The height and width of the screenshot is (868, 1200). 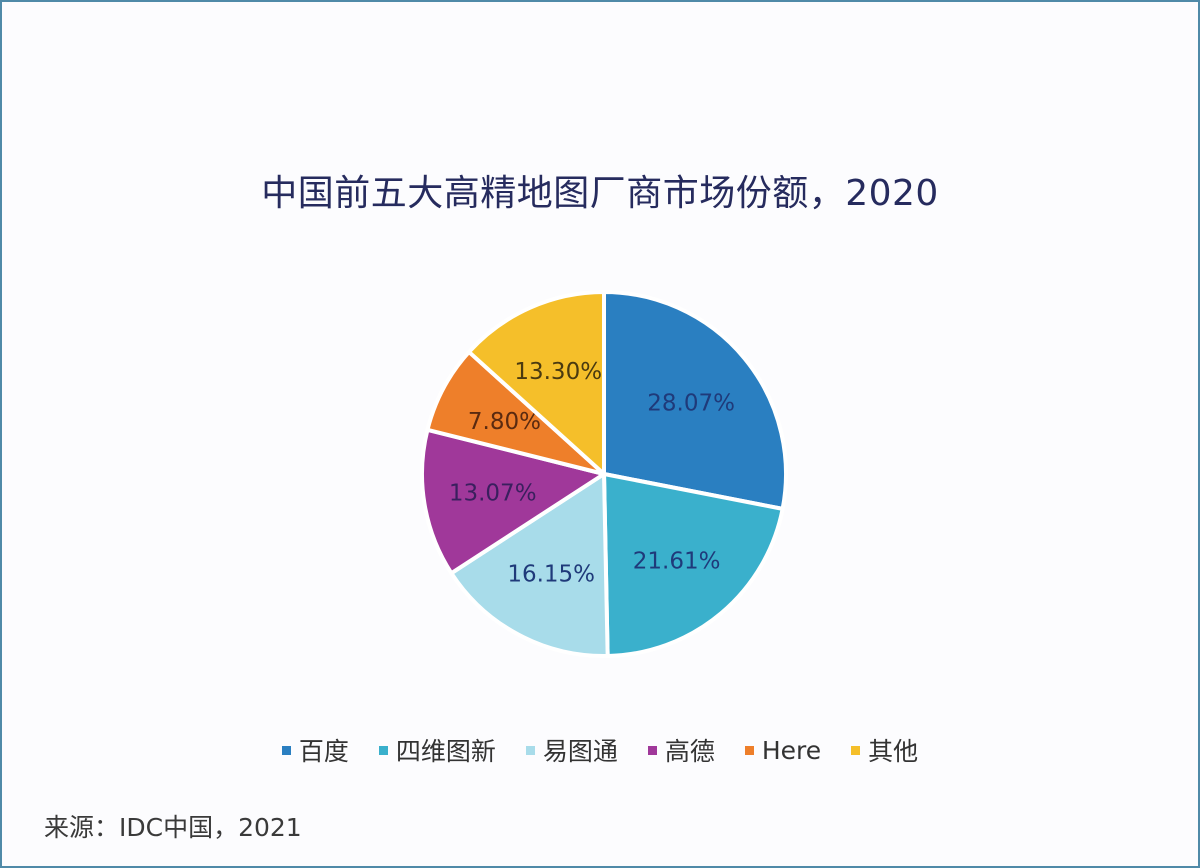 What do you see at coordinates (791, 750) in the screenshot?
I see `legend-label: Here` at bounding box center [791, 750].